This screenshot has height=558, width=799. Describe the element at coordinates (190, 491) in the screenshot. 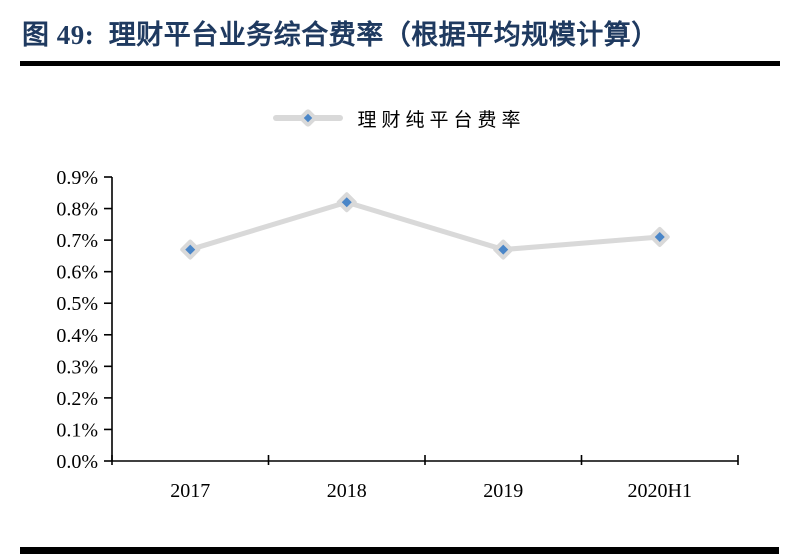

I see `x-axis-label: 2017` at that location.